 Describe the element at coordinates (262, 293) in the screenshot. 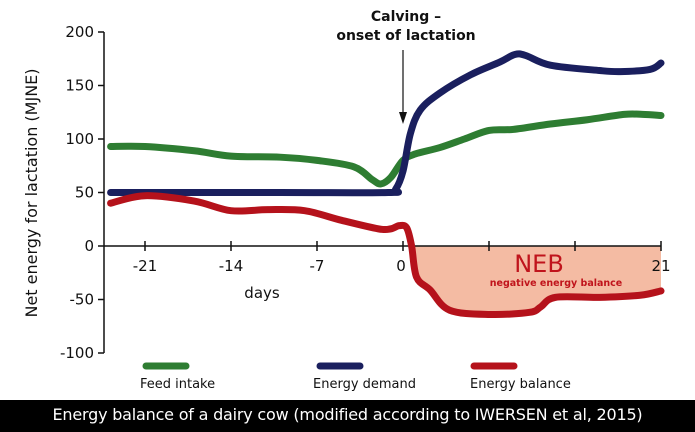

I see `x-axis-label: days` at that location.